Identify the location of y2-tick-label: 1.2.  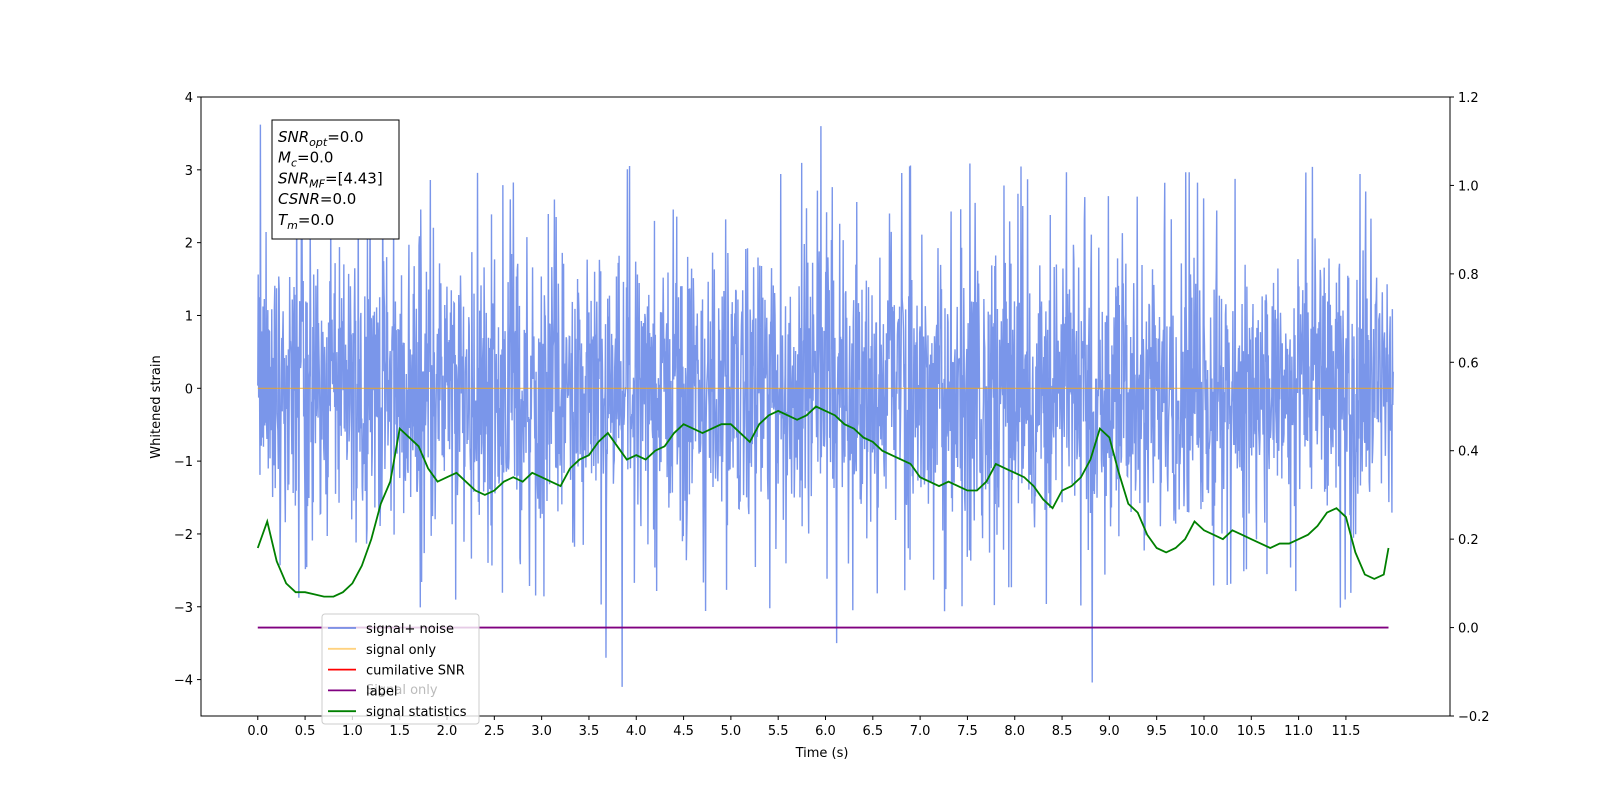
(1468, 98).